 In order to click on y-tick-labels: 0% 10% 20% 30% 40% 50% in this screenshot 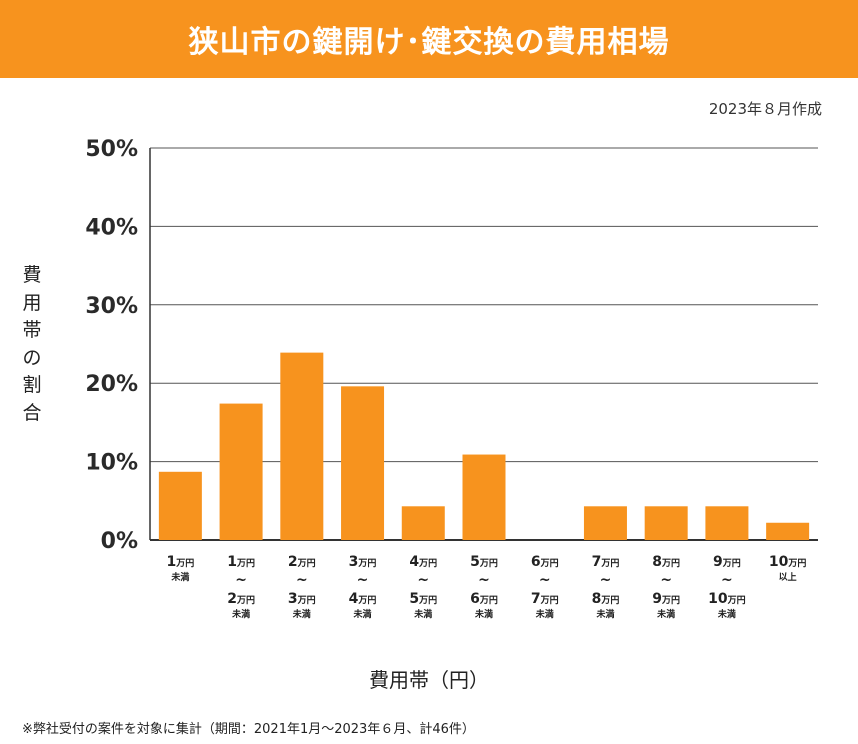, I will do `click(111, 345)`.